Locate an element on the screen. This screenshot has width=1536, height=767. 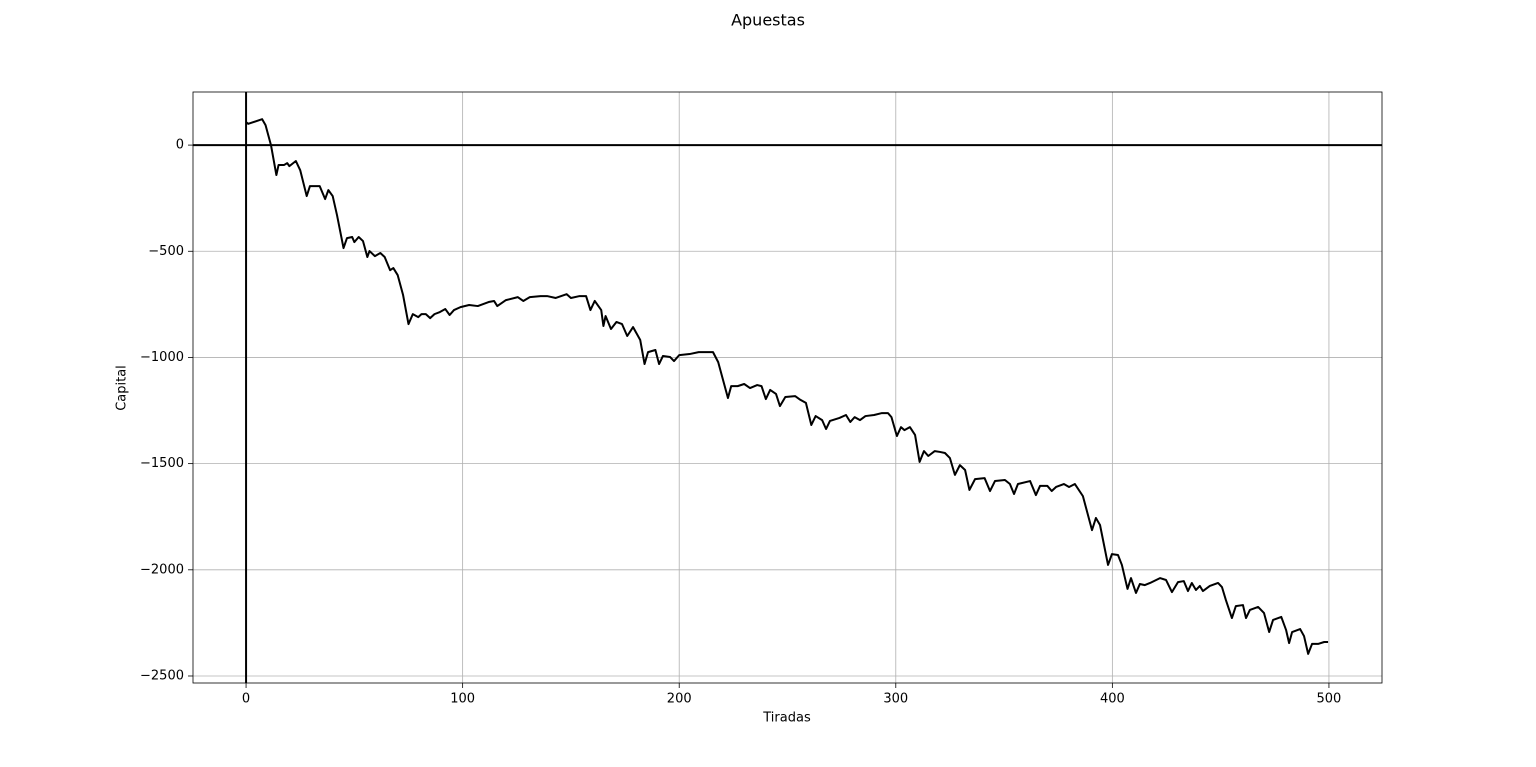
y-tick-label: −1000 is located at coordinates (162, 357).